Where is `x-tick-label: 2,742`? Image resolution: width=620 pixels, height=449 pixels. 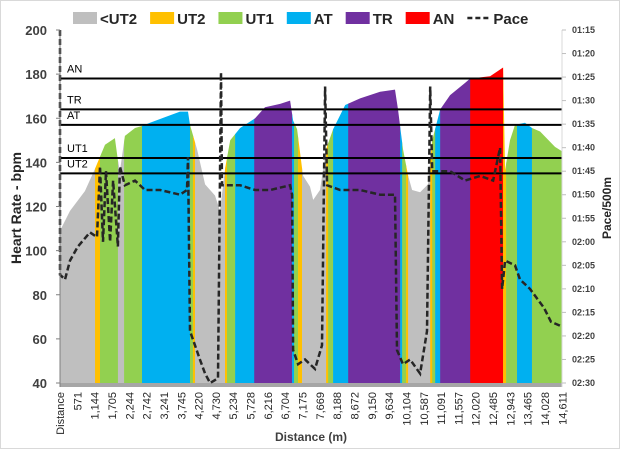 x-tick-label: 2,742 is located at coordinates (148, 406).